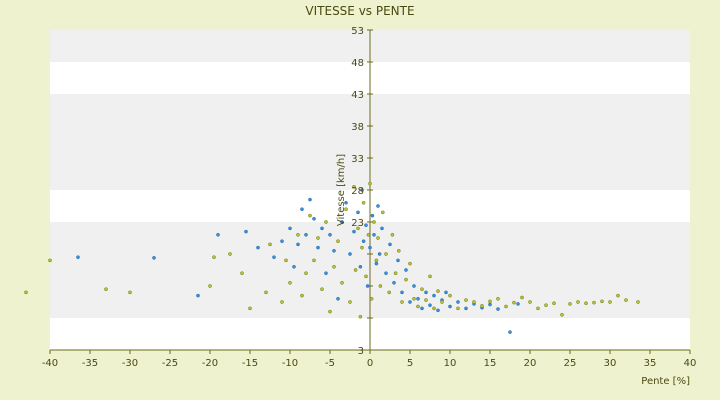  I want to click on x-tick-label: -25, so click(170, 363).